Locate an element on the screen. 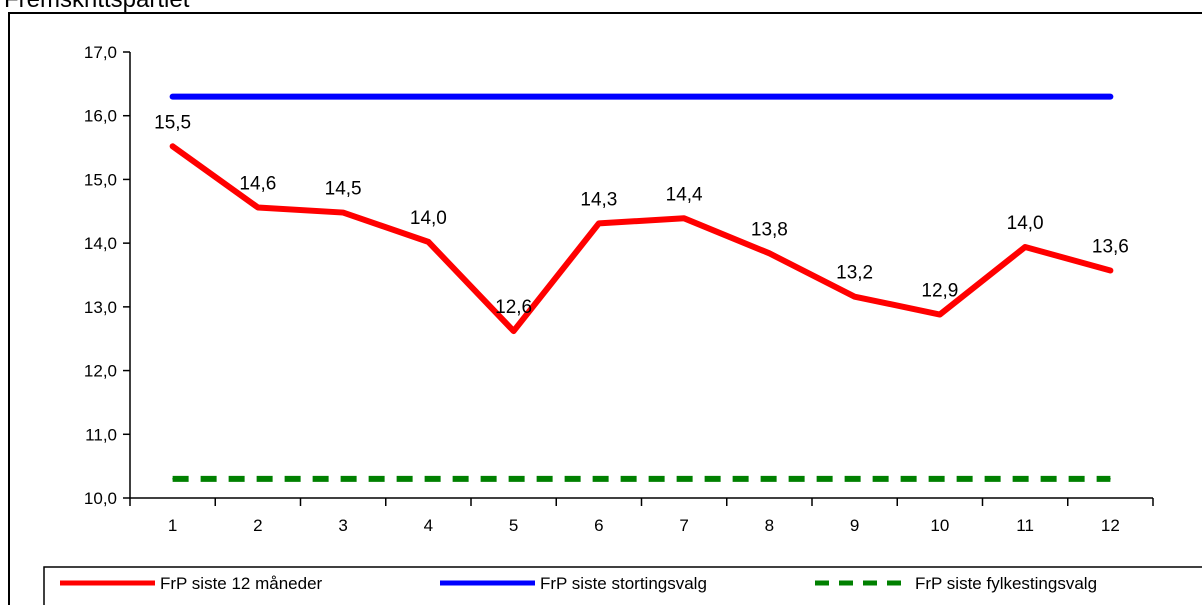 Image resolution: width=1202 pixels, height=605 pixels. x-tick-label: 12 is located at coordinates (1110, 525).